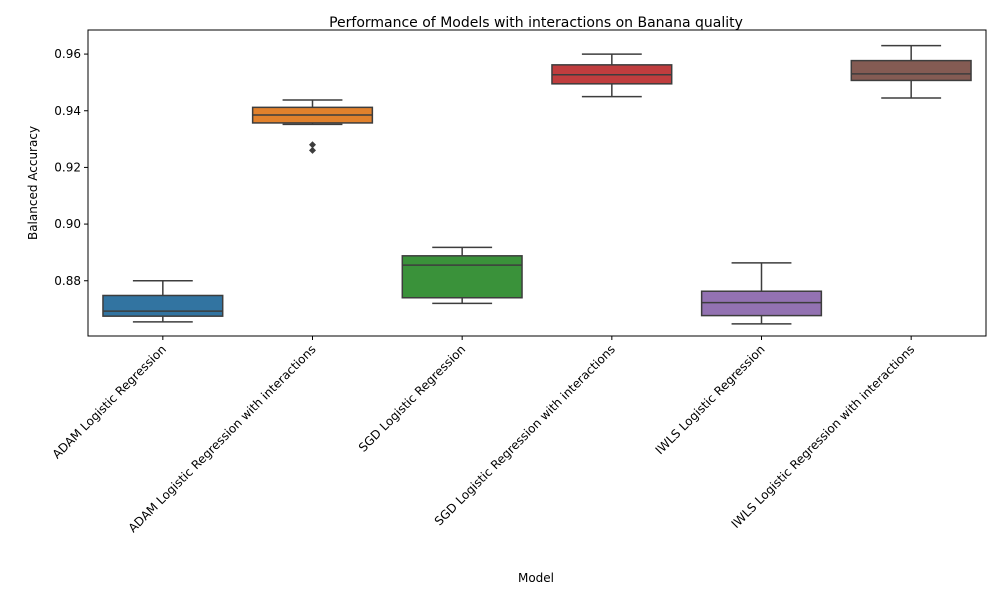 The width and height of the screenshot is (1000, 600). I want to click on y-tick-label: 0.88, so click(67, 281).